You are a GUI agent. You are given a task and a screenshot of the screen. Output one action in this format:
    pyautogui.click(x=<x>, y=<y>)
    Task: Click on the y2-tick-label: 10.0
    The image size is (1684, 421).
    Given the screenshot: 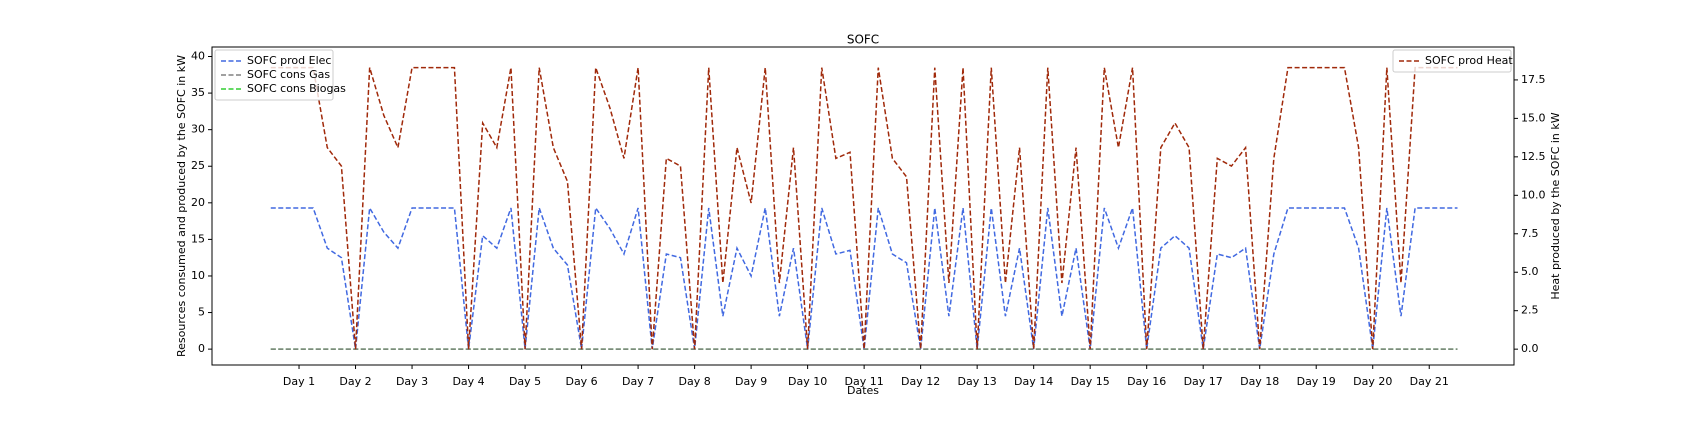 What is the action you would take?
    pyautogui.click(x=1533, y=194)
    